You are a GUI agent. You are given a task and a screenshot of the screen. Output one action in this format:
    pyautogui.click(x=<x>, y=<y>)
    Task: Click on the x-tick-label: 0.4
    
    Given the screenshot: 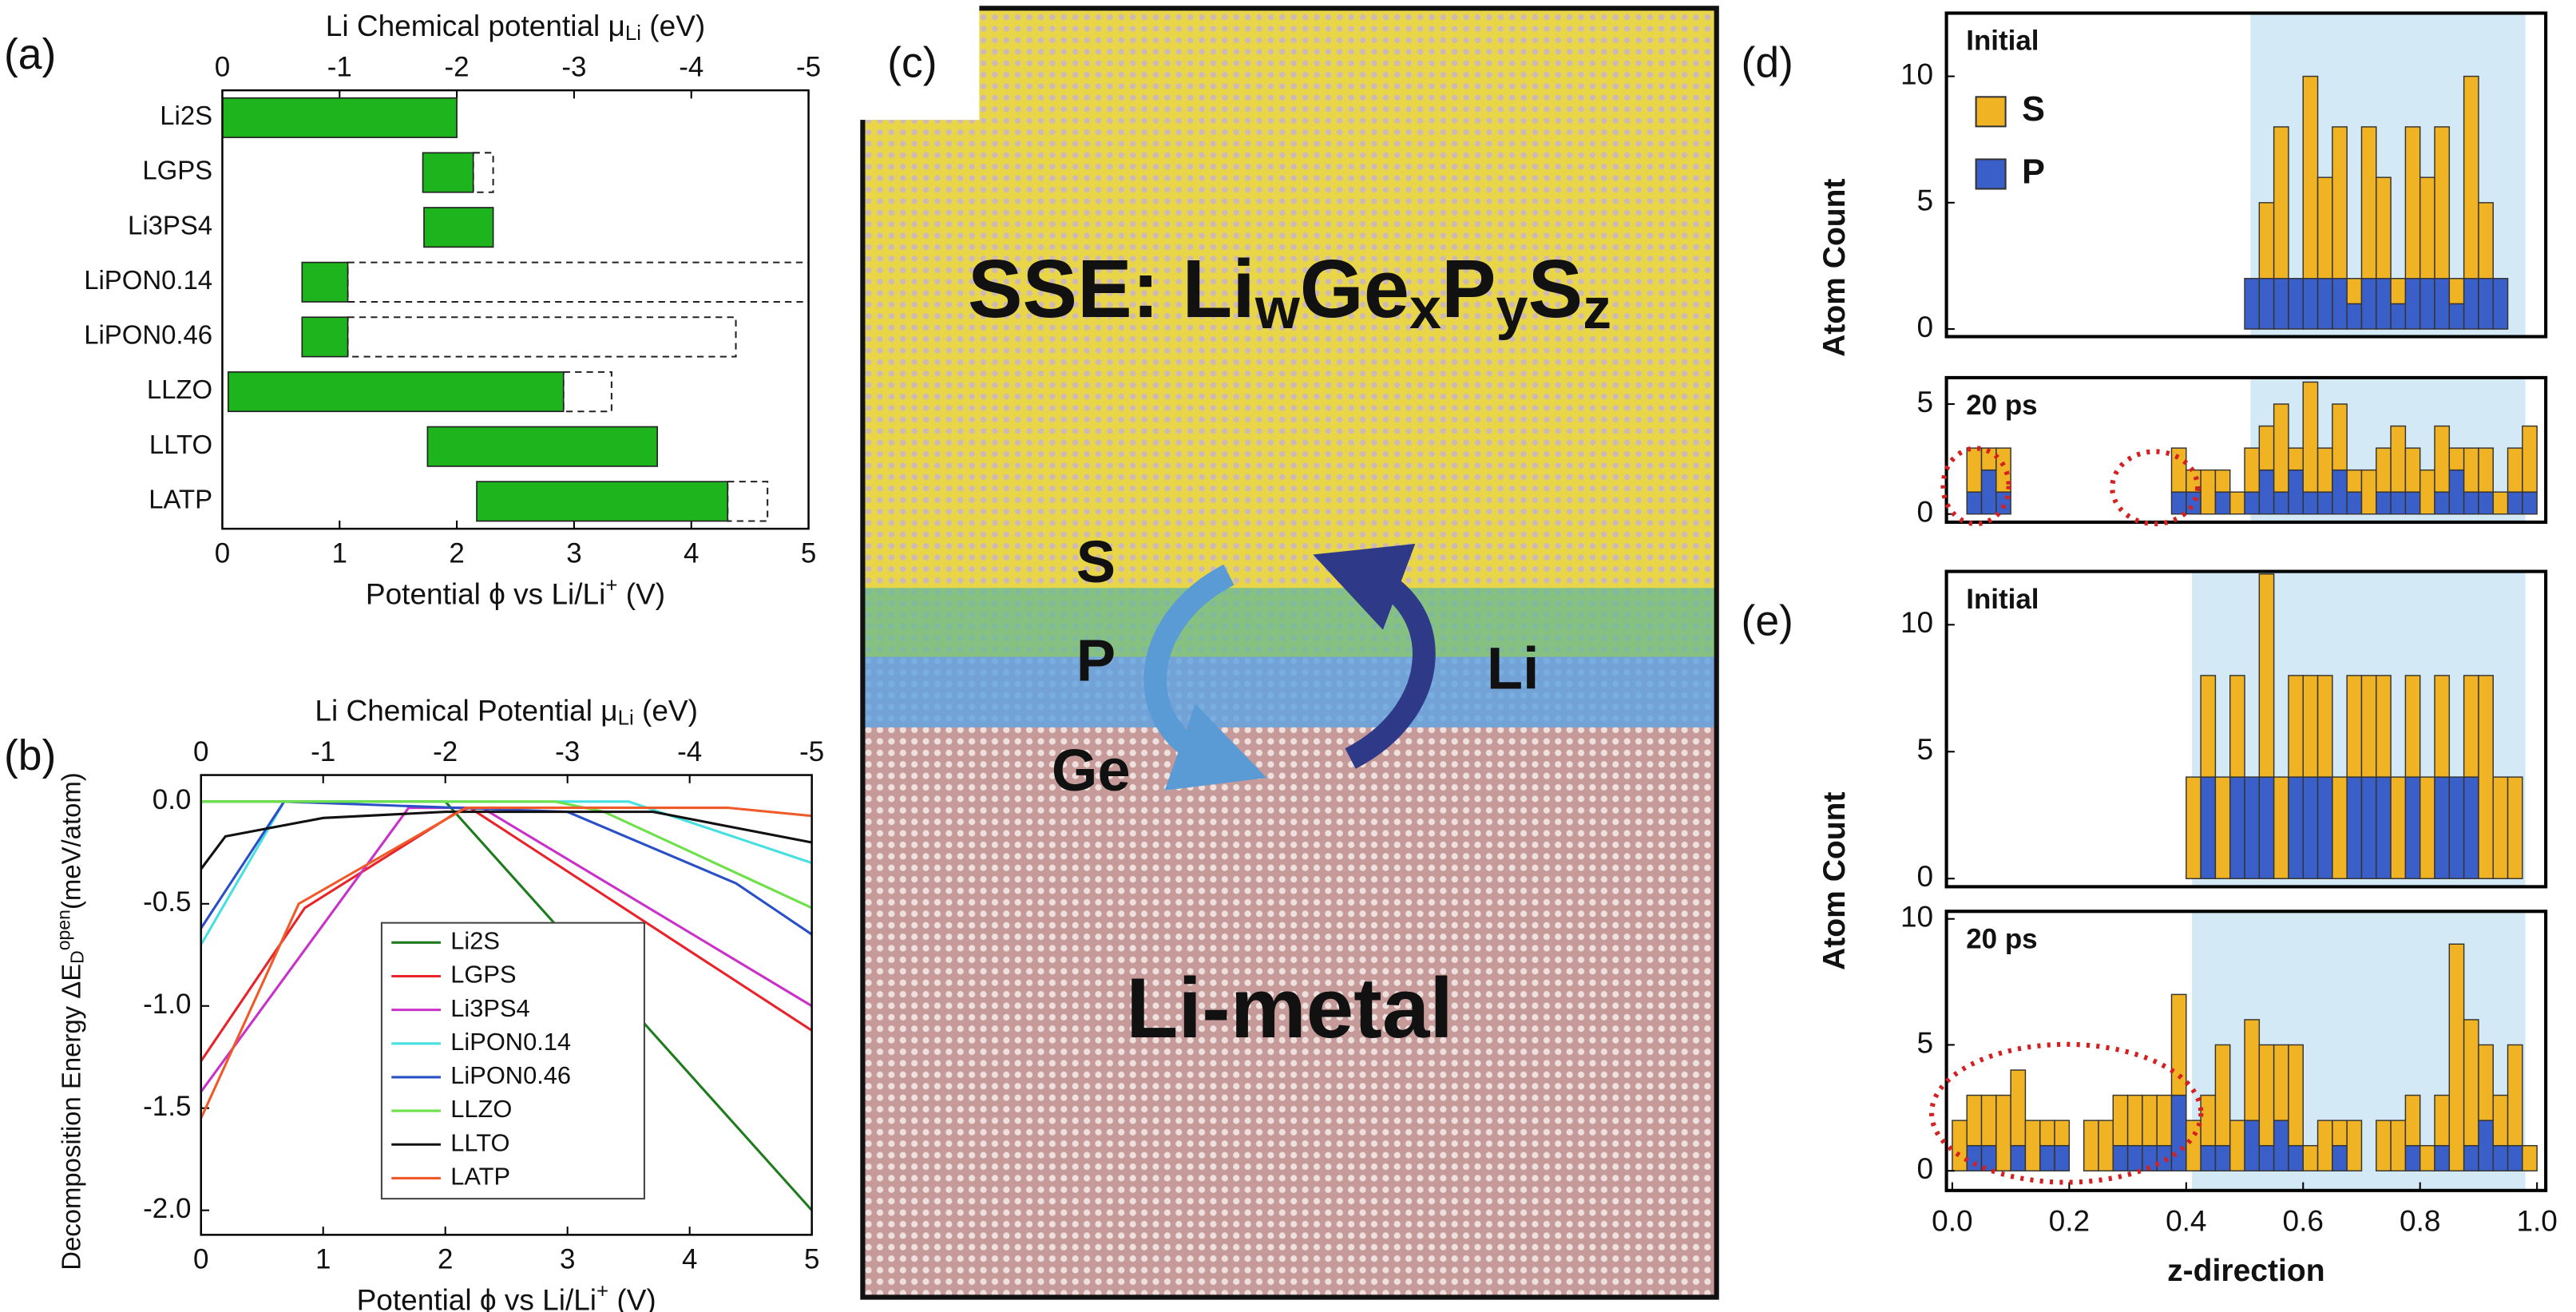 What is the action you would take?
    pyautogui.click(x=2186, y=1221)
    